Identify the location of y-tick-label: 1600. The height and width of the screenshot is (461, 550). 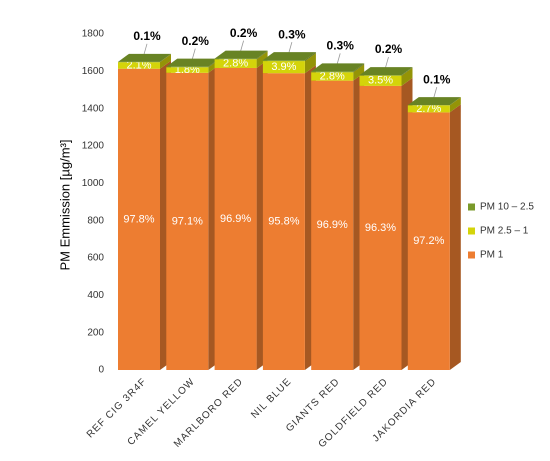
(93, 71).